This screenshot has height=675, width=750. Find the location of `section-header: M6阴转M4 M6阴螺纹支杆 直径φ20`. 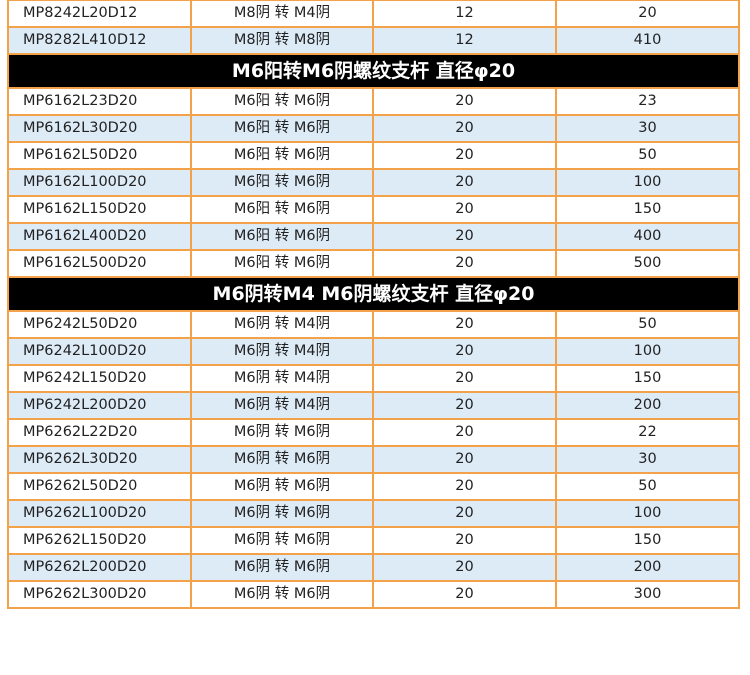

section-header: M6阴转M4 M6阴螺纹支杆 直径φ20 is located at coordinates (373, 294).